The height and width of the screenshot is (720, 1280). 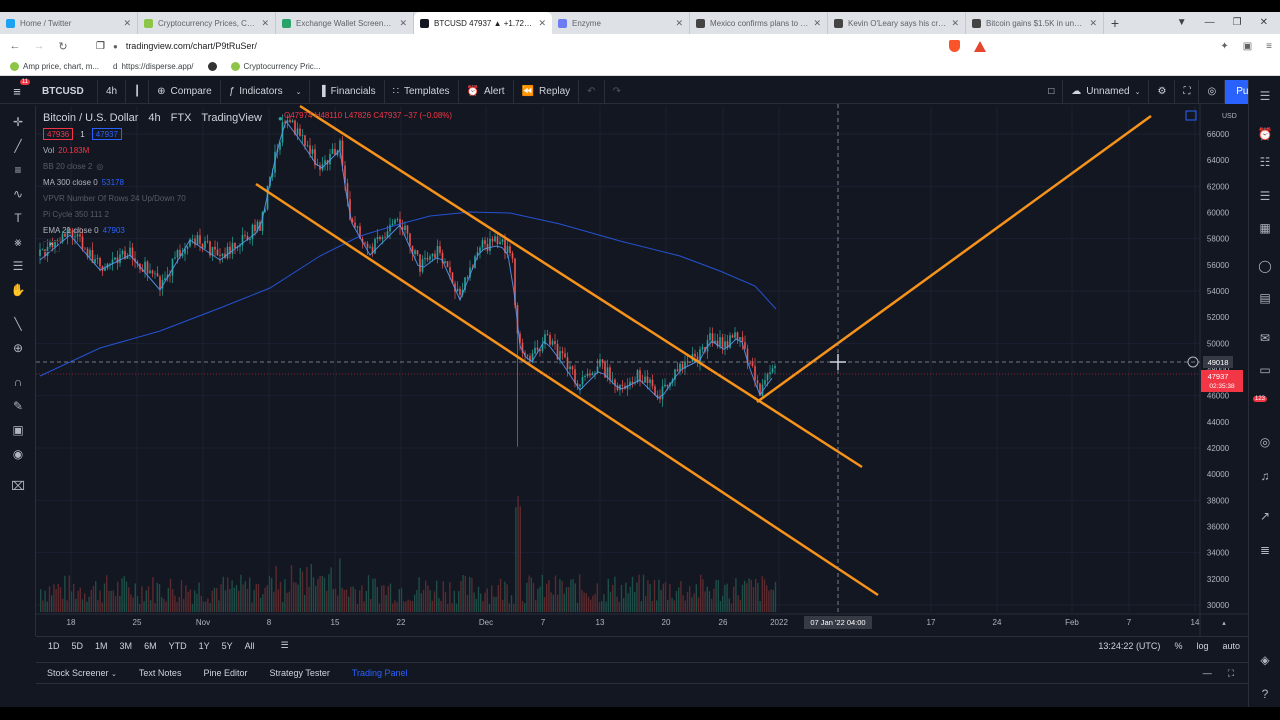 I want to click on range-1d: 1D, so click(x=54, y=645).